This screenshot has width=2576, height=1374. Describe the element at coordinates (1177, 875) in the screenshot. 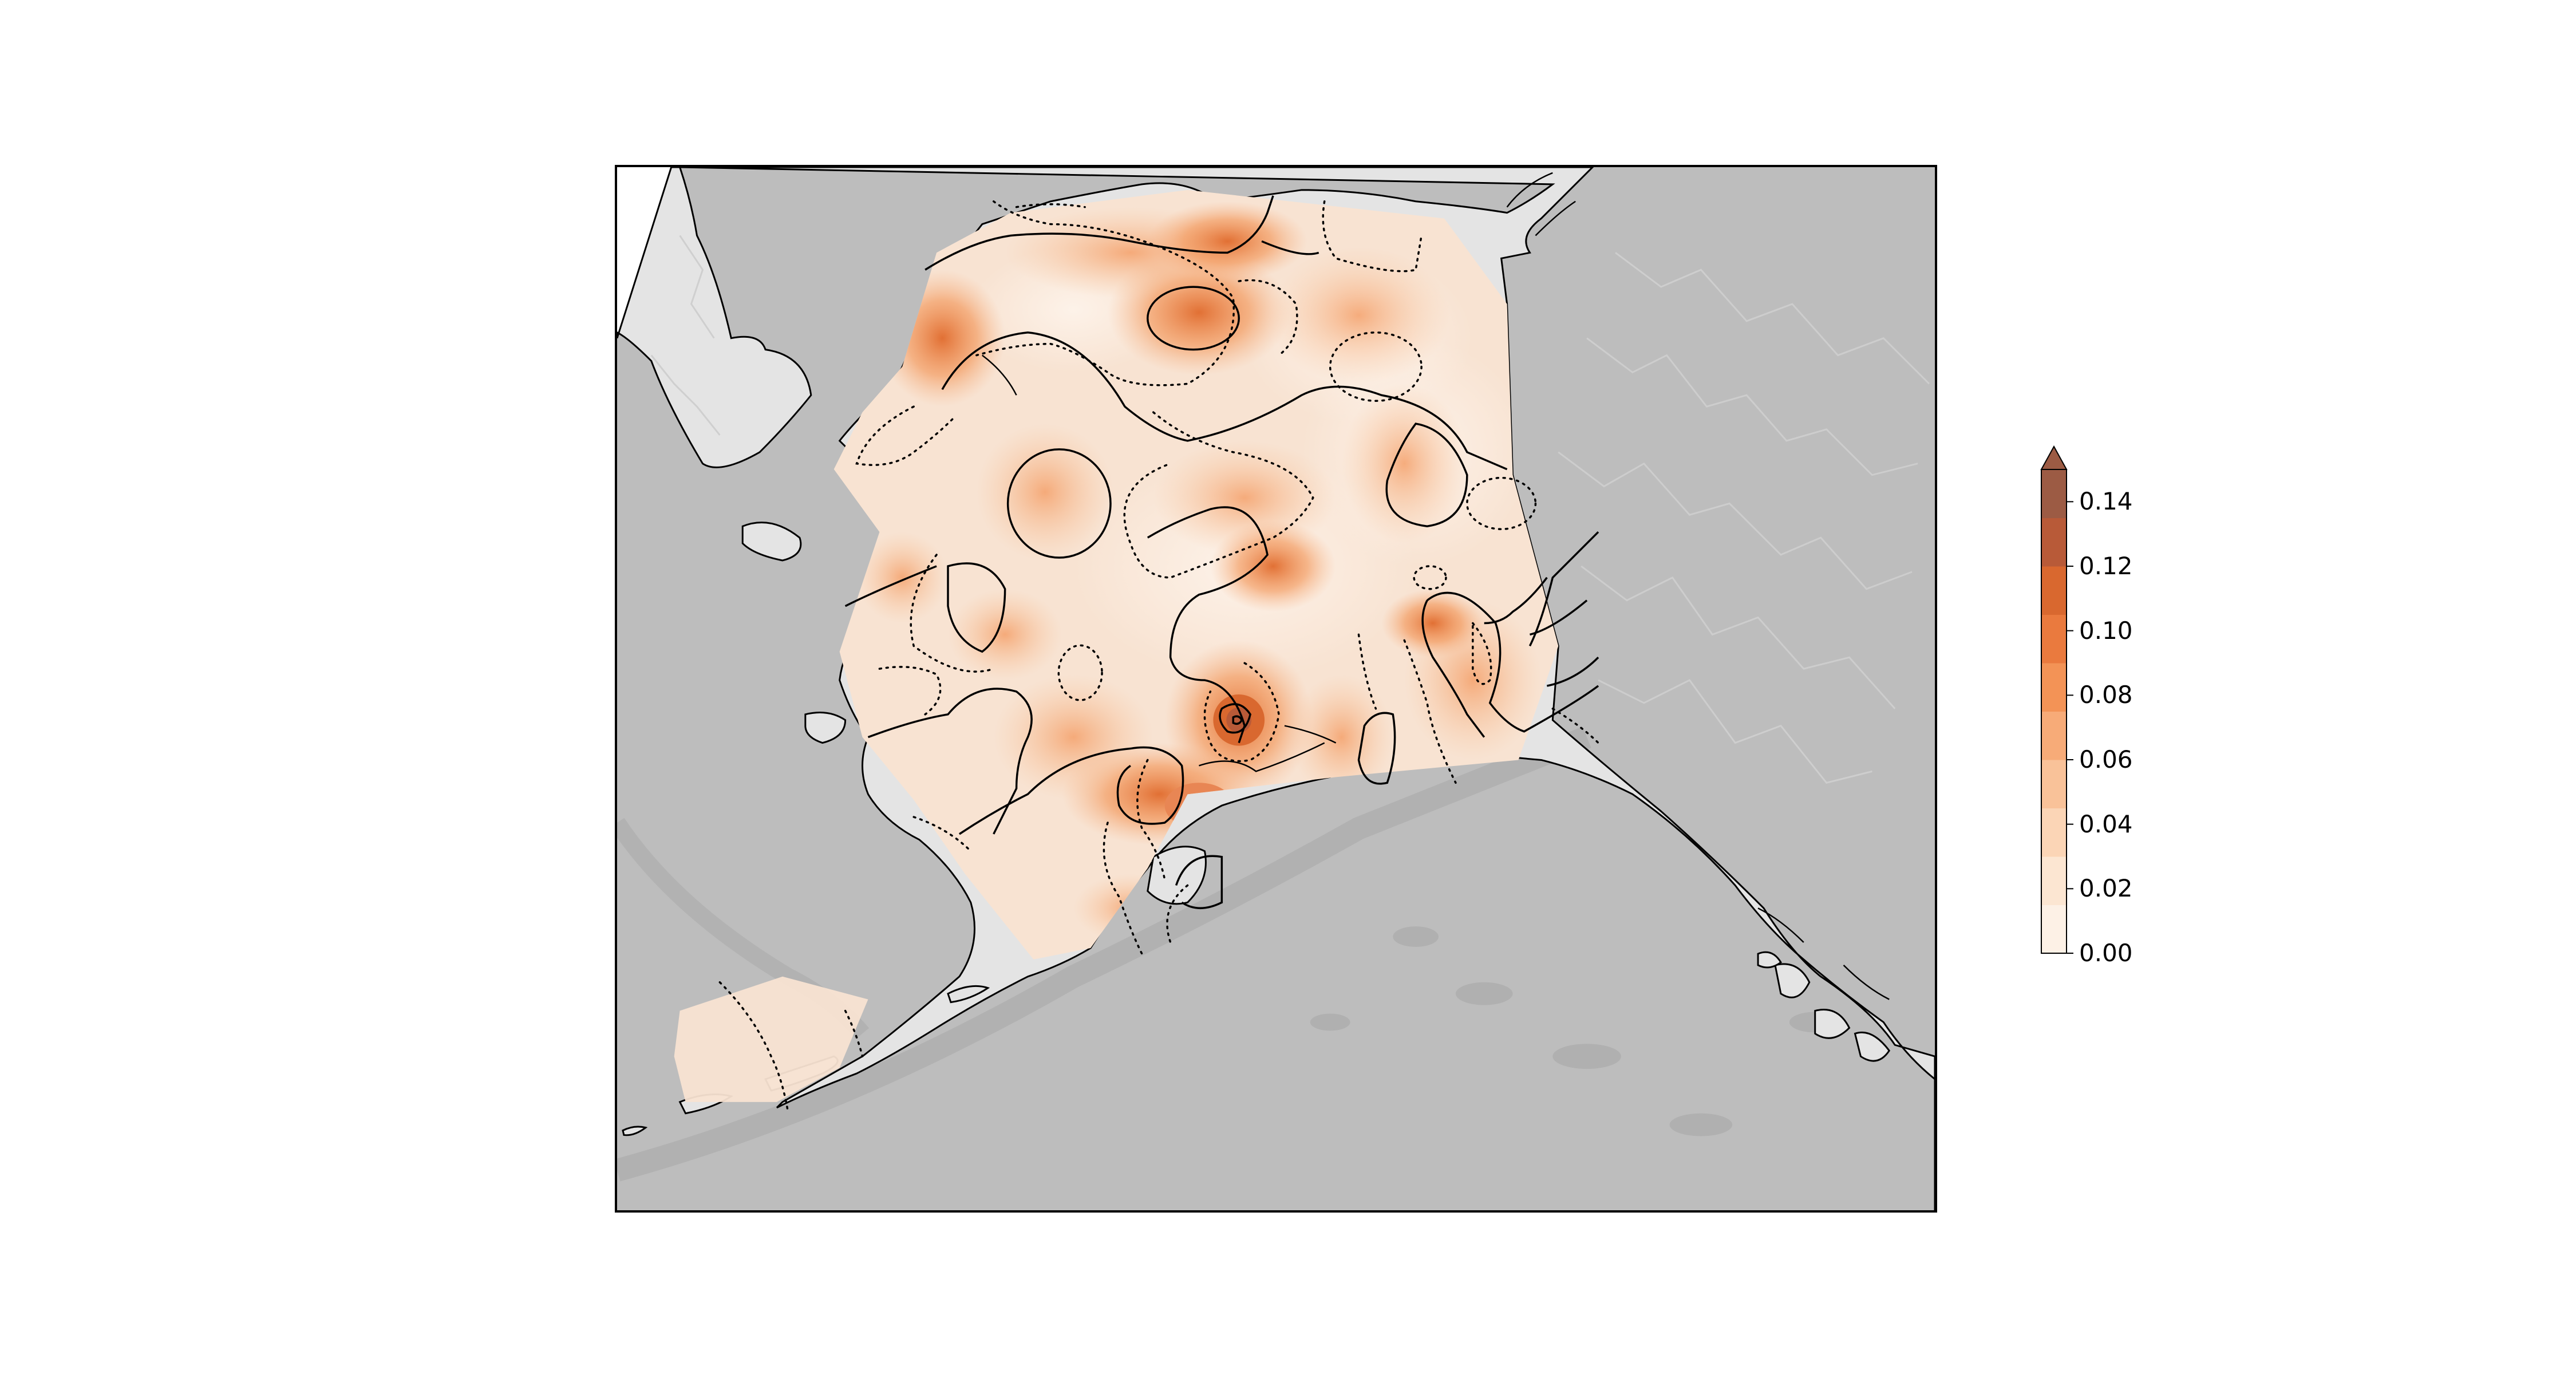

I see `kodiak-island` at that location.